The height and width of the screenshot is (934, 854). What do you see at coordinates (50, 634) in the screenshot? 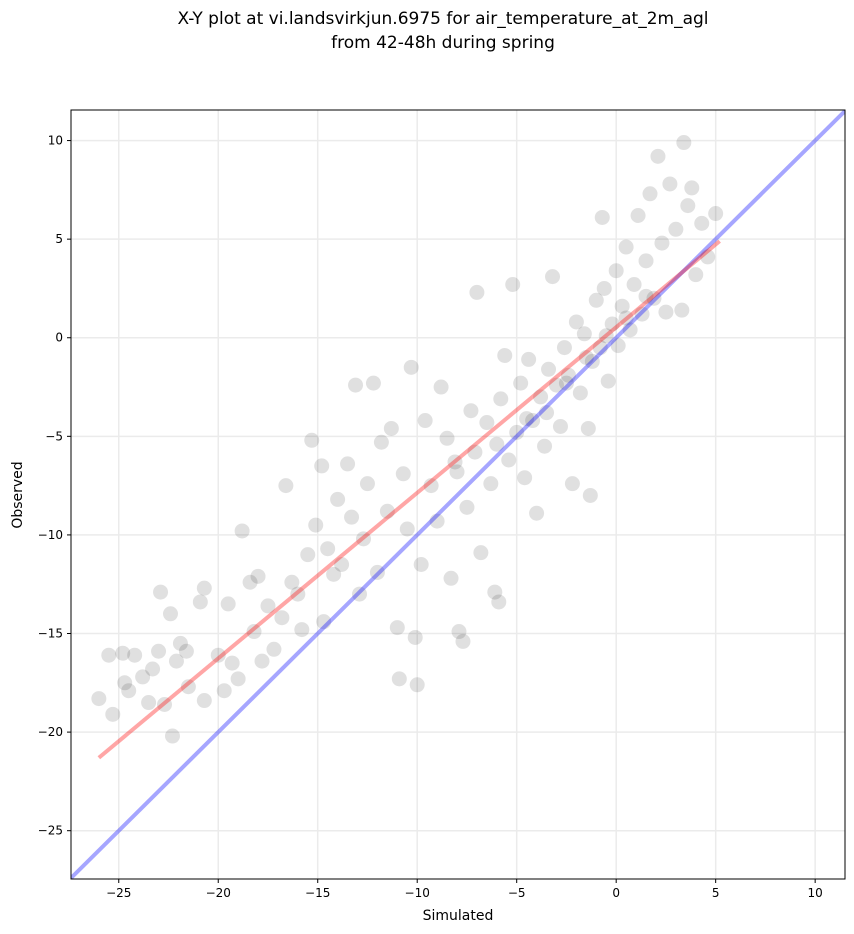
I see `y-tick-label: −15` at bounding box center [50, 634].